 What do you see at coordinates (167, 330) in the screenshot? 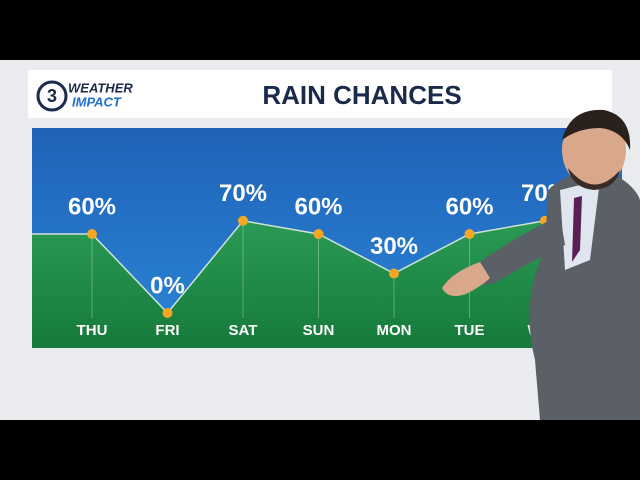
I see `x-tick-label: FRI` at bounding box center [167, 330].